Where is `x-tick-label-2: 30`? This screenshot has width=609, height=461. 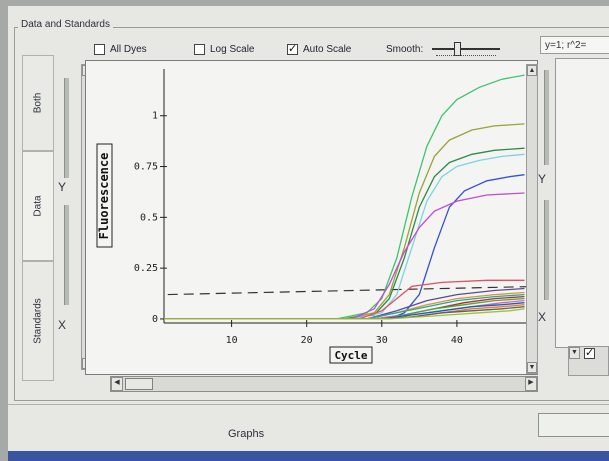 x-tick-label-2: 30 is located at coordinates (382, 340).